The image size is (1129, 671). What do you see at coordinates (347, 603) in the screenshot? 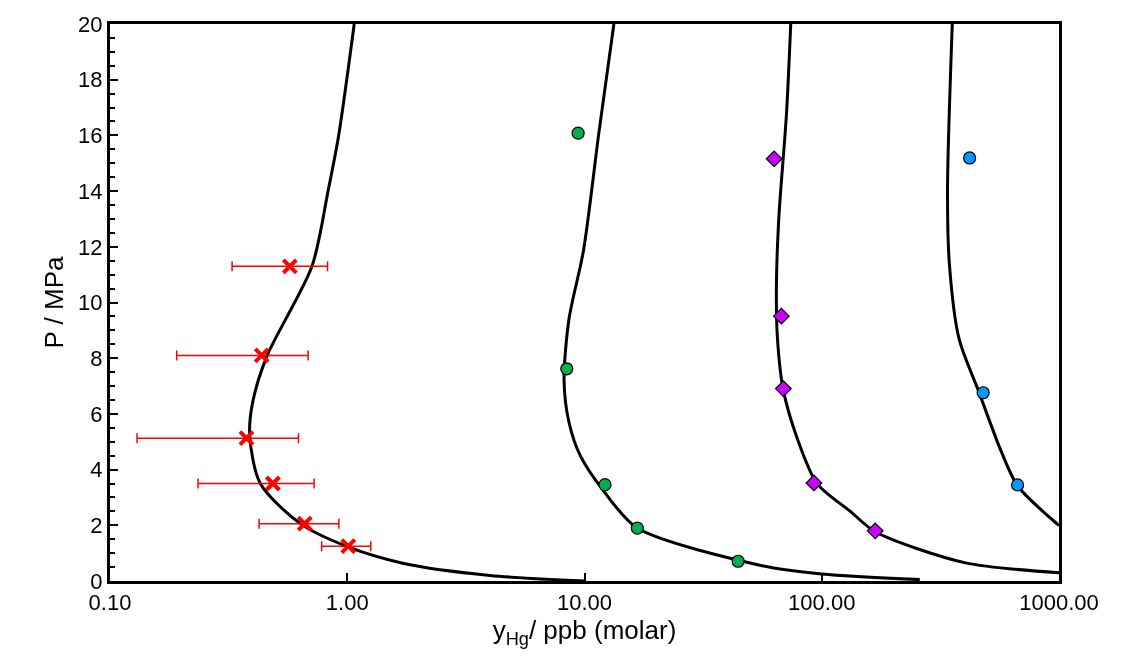
I see `x-tick-label: 1.00` at bounding box center [347, 603].